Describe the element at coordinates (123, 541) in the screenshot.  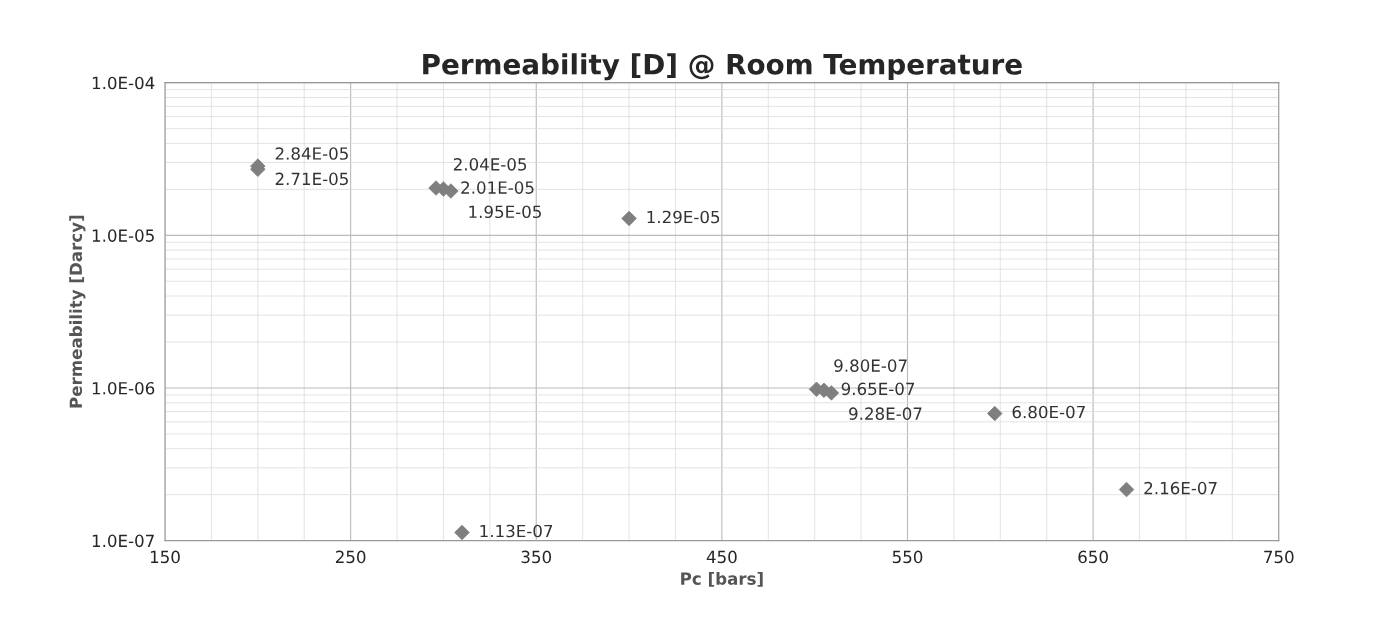
I see `y-tick-label: 1.0E-07` at that location.